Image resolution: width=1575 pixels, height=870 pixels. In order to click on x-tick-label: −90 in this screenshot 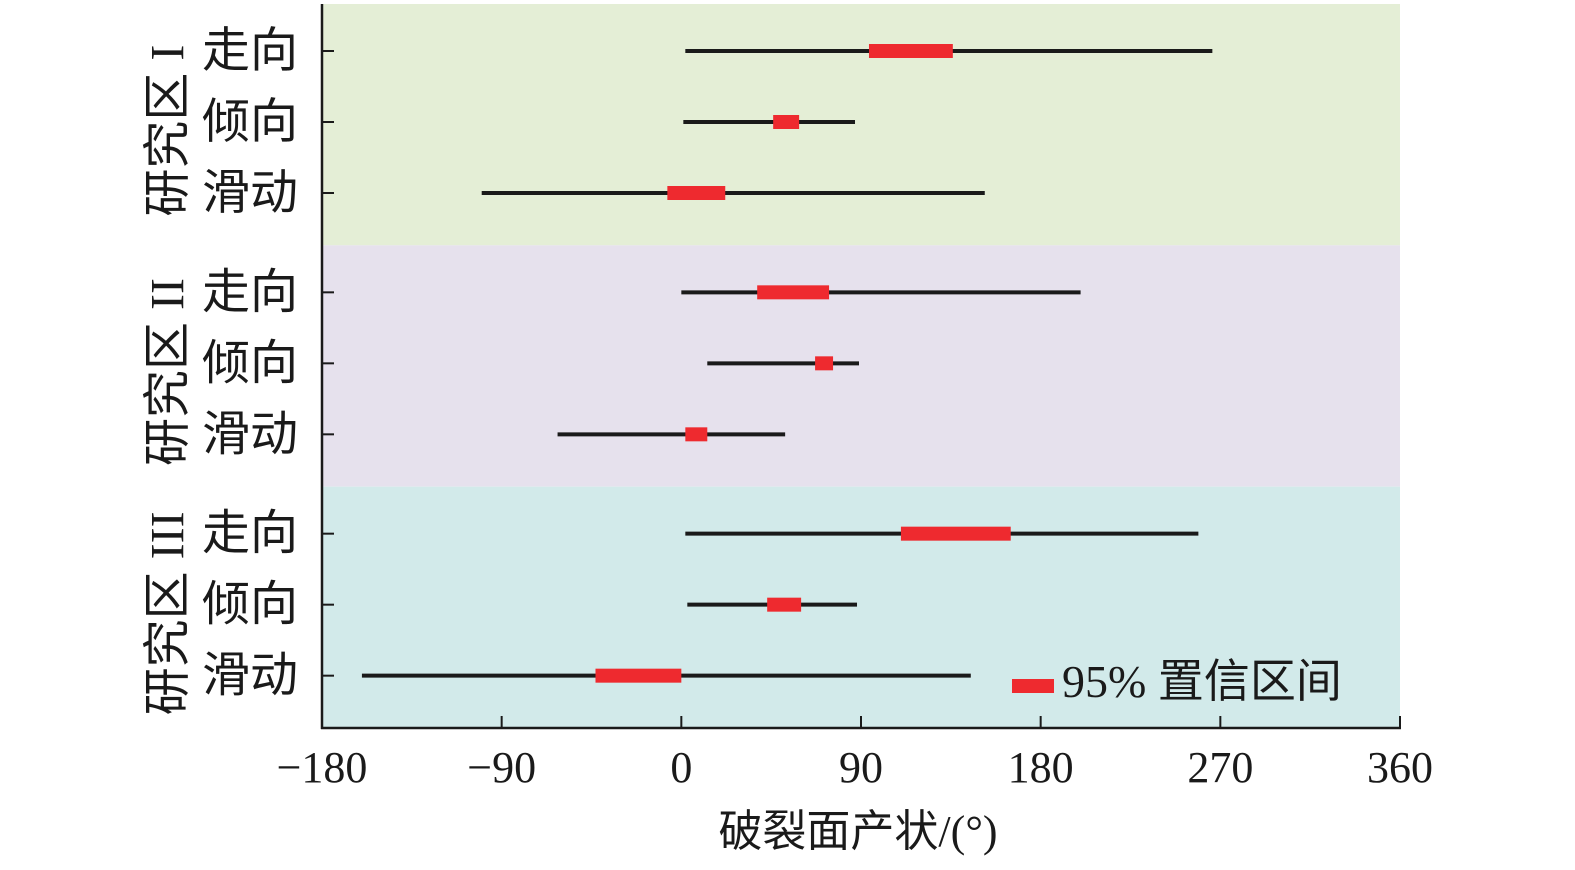, I will do `click(501, 767)`.